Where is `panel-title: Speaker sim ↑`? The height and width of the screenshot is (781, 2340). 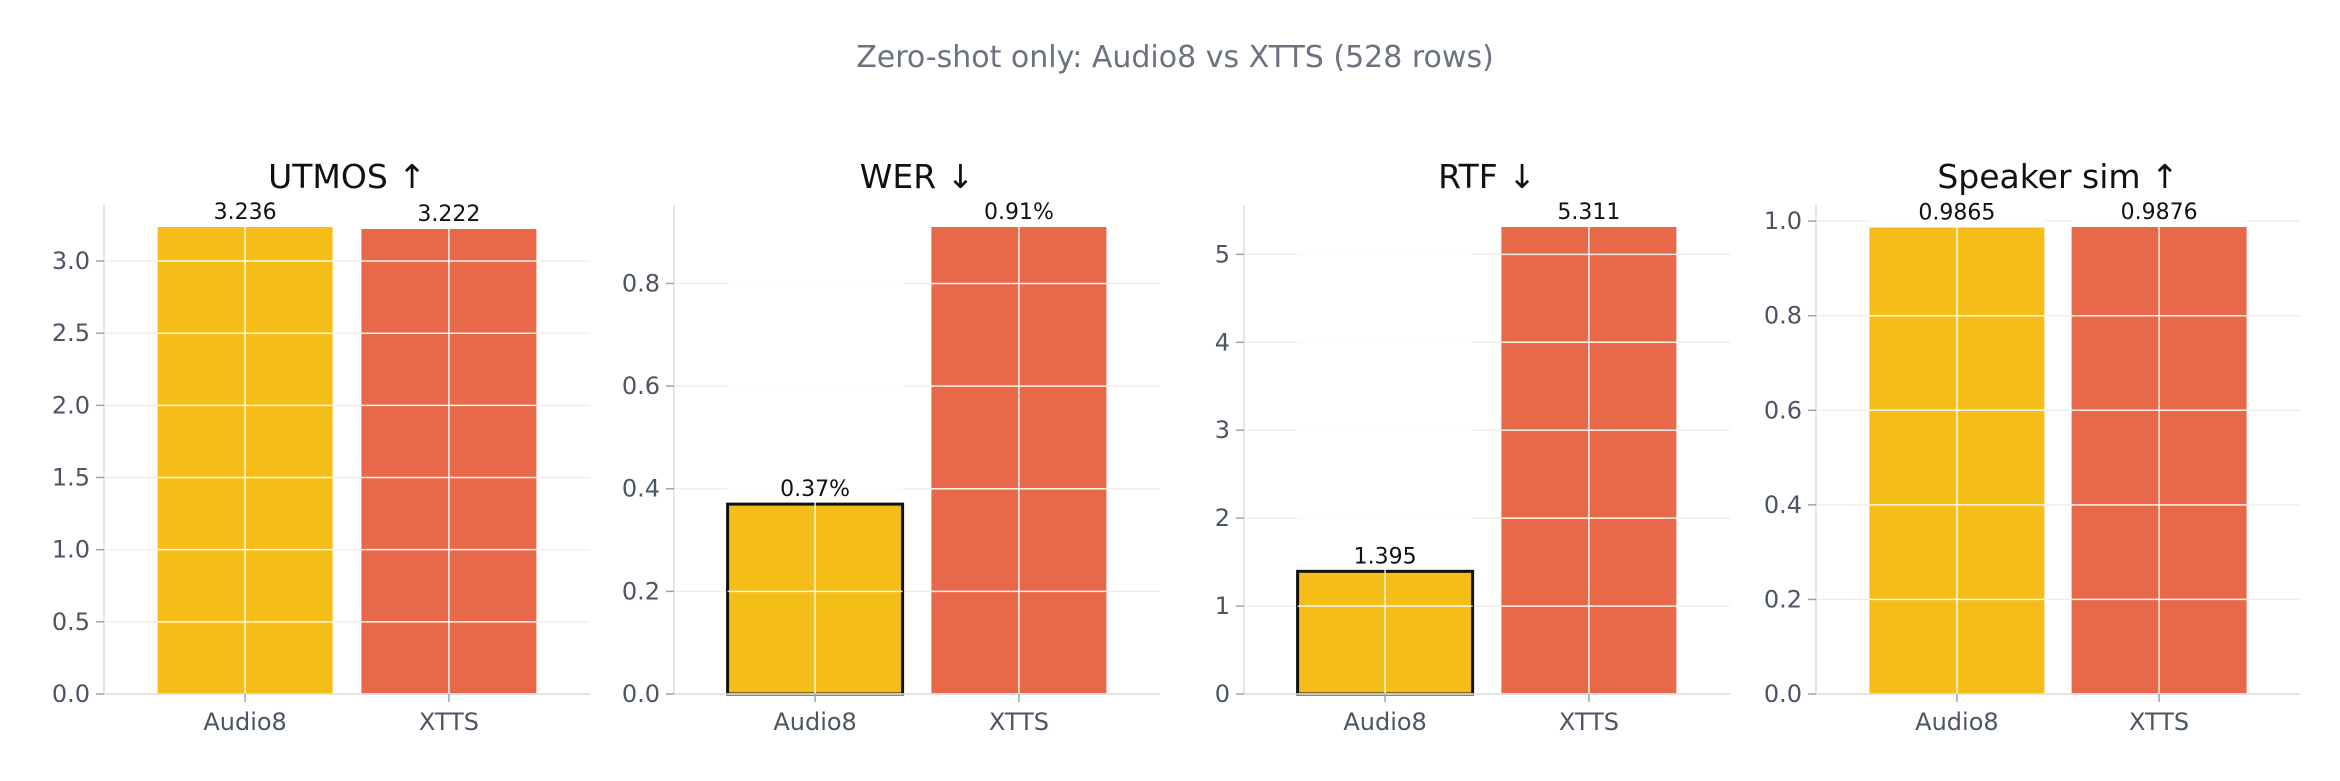 panel-title: Speaker sim ↑ is located at coordinates (2057, 176).